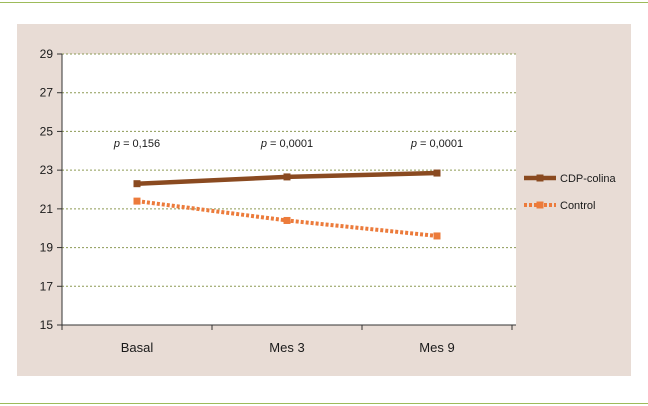 The height and width of the screenshot is (406, 648). I want to click on y-tick-label: 29, so click(47, 54).